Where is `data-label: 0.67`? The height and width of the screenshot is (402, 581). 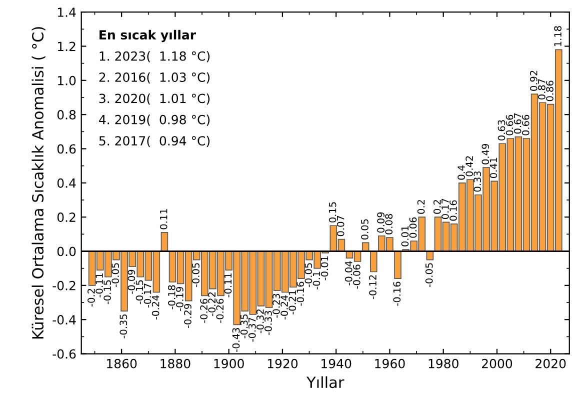 data-label: 0.67 is located at coordinates (518, 123).